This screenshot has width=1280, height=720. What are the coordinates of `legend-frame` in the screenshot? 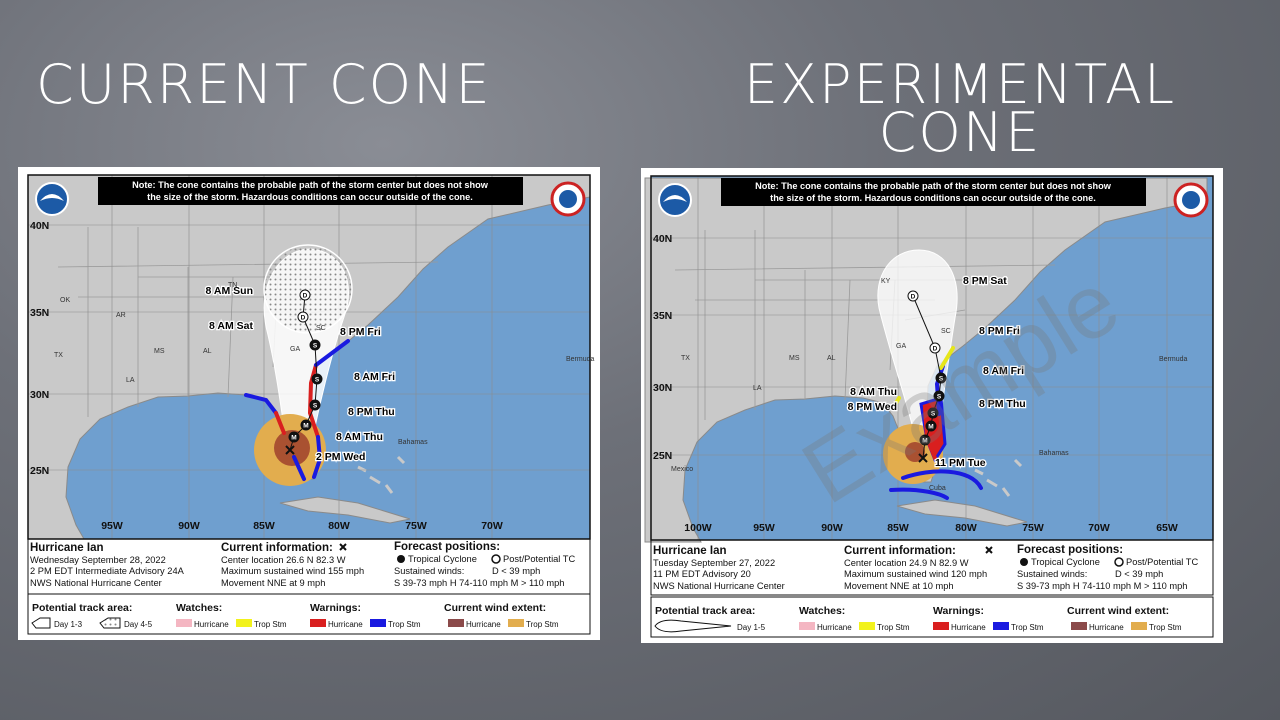 It's located at (309, 614).